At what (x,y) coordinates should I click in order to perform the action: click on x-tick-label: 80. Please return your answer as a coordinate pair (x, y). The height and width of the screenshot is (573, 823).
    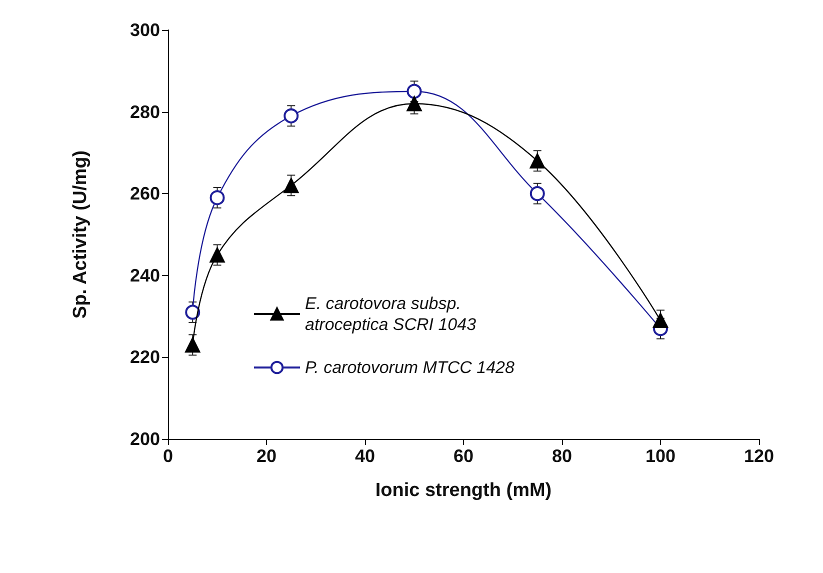
    Looking at the image, I should click on (562, 456).